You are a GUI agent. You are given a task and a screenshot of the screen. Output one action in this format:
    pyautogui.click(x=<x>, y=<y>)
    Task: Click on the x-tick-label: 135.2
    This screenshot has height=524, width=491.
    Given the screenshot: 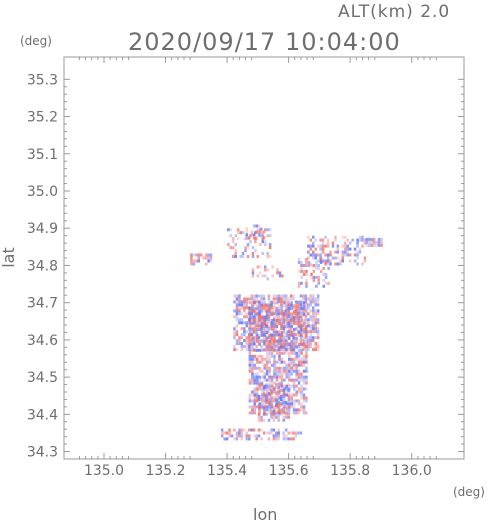 What is the action you would take?
    pyautogui.click(x=165, y=471)
    